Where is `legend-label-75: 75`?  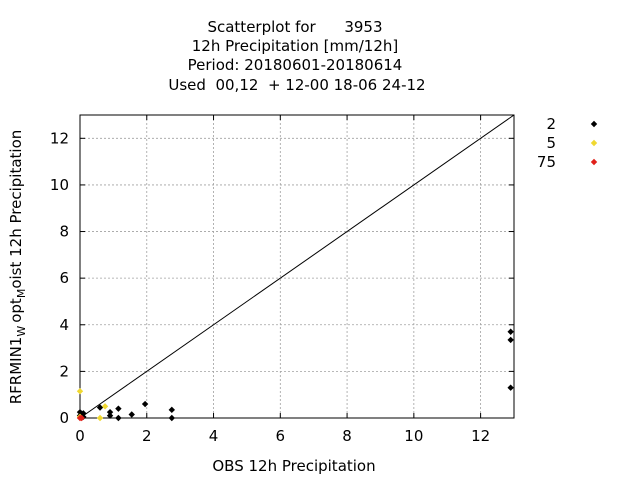
legend-label-75: 75 is located at coordinates (546, 162).